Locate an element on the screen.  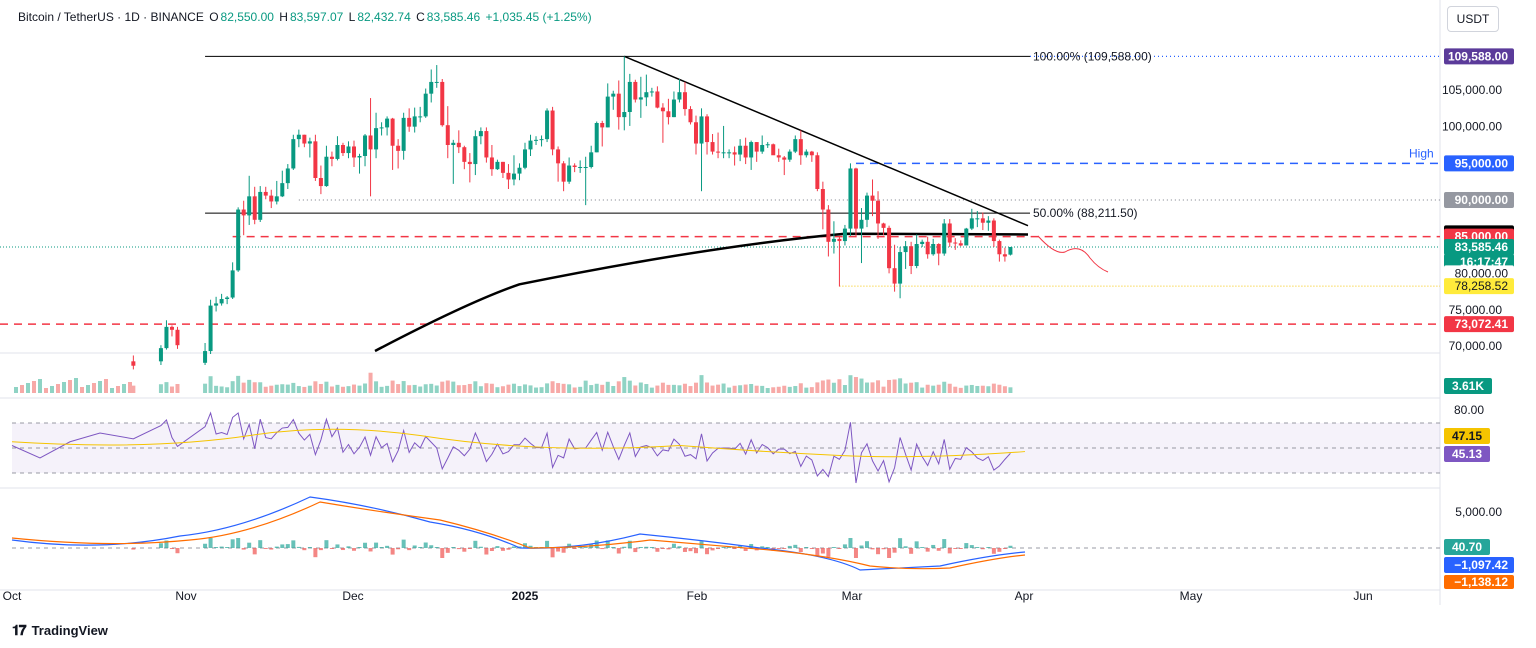
brand-name: TradingView is located at coordinates (69, 630).